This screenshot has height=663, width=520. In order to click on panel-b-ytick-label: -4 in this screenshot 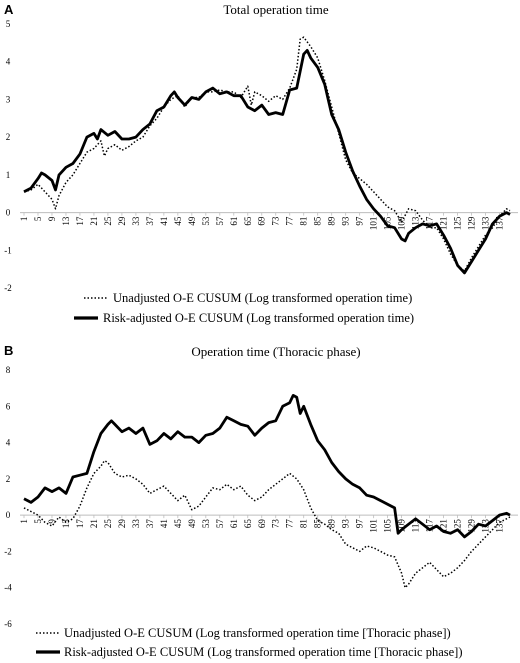, I will do `click(8, 588)`.